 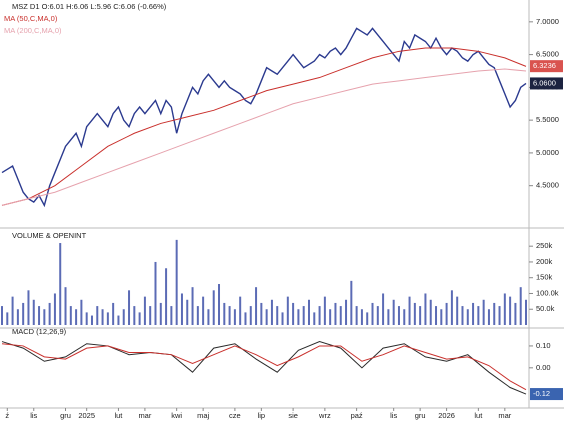 What do you see at coordinates (547, 119) in the screenshot?
I see `y-tick-label: 5.5000` at bounding box center [547, 119].